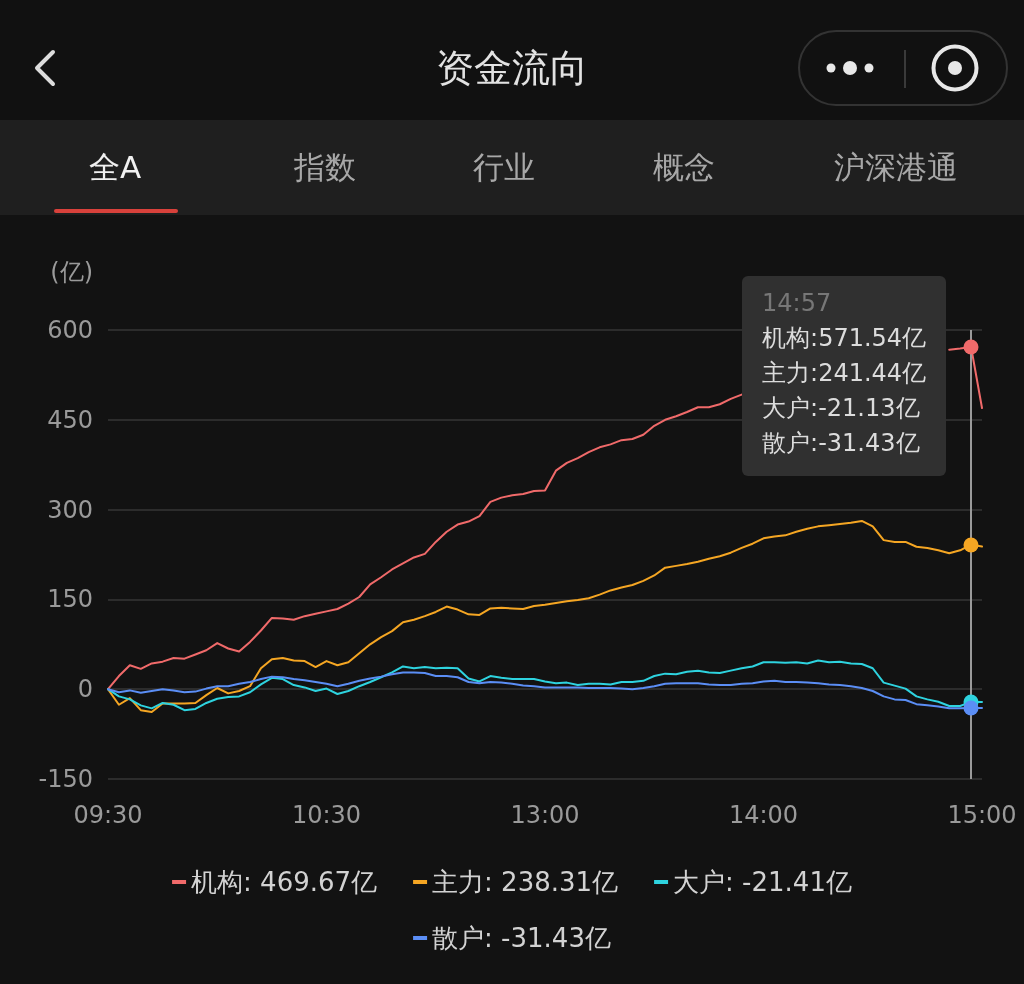 The image size is (1024, 984). I want to click on x-tick-label: 10:30, so click(326, 815).